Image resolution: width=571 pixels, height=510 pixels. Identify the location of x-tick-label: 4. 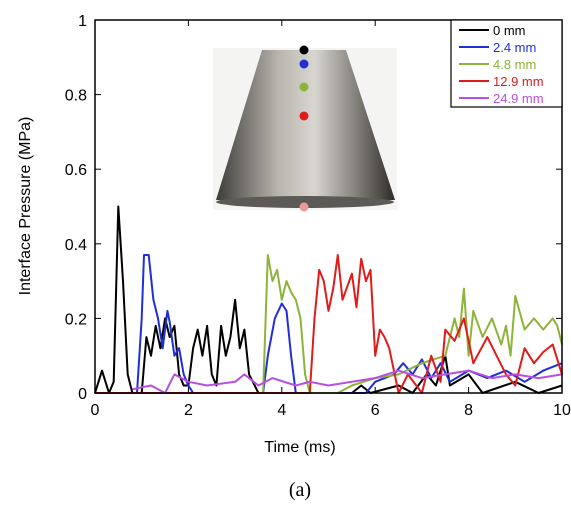
(281, 410).